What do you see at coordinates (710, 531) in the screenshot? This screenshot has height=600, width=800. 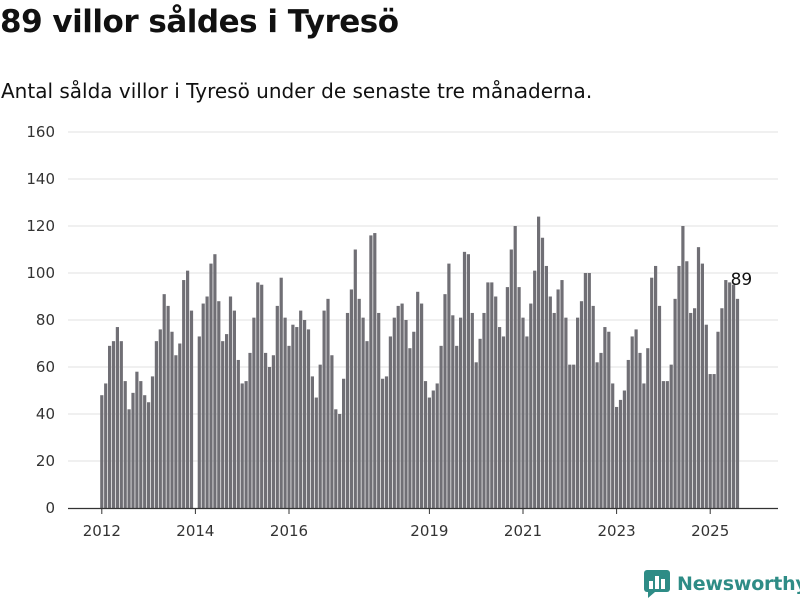 I see `x-tick-label: 2025` at bounding box center [710, 531].